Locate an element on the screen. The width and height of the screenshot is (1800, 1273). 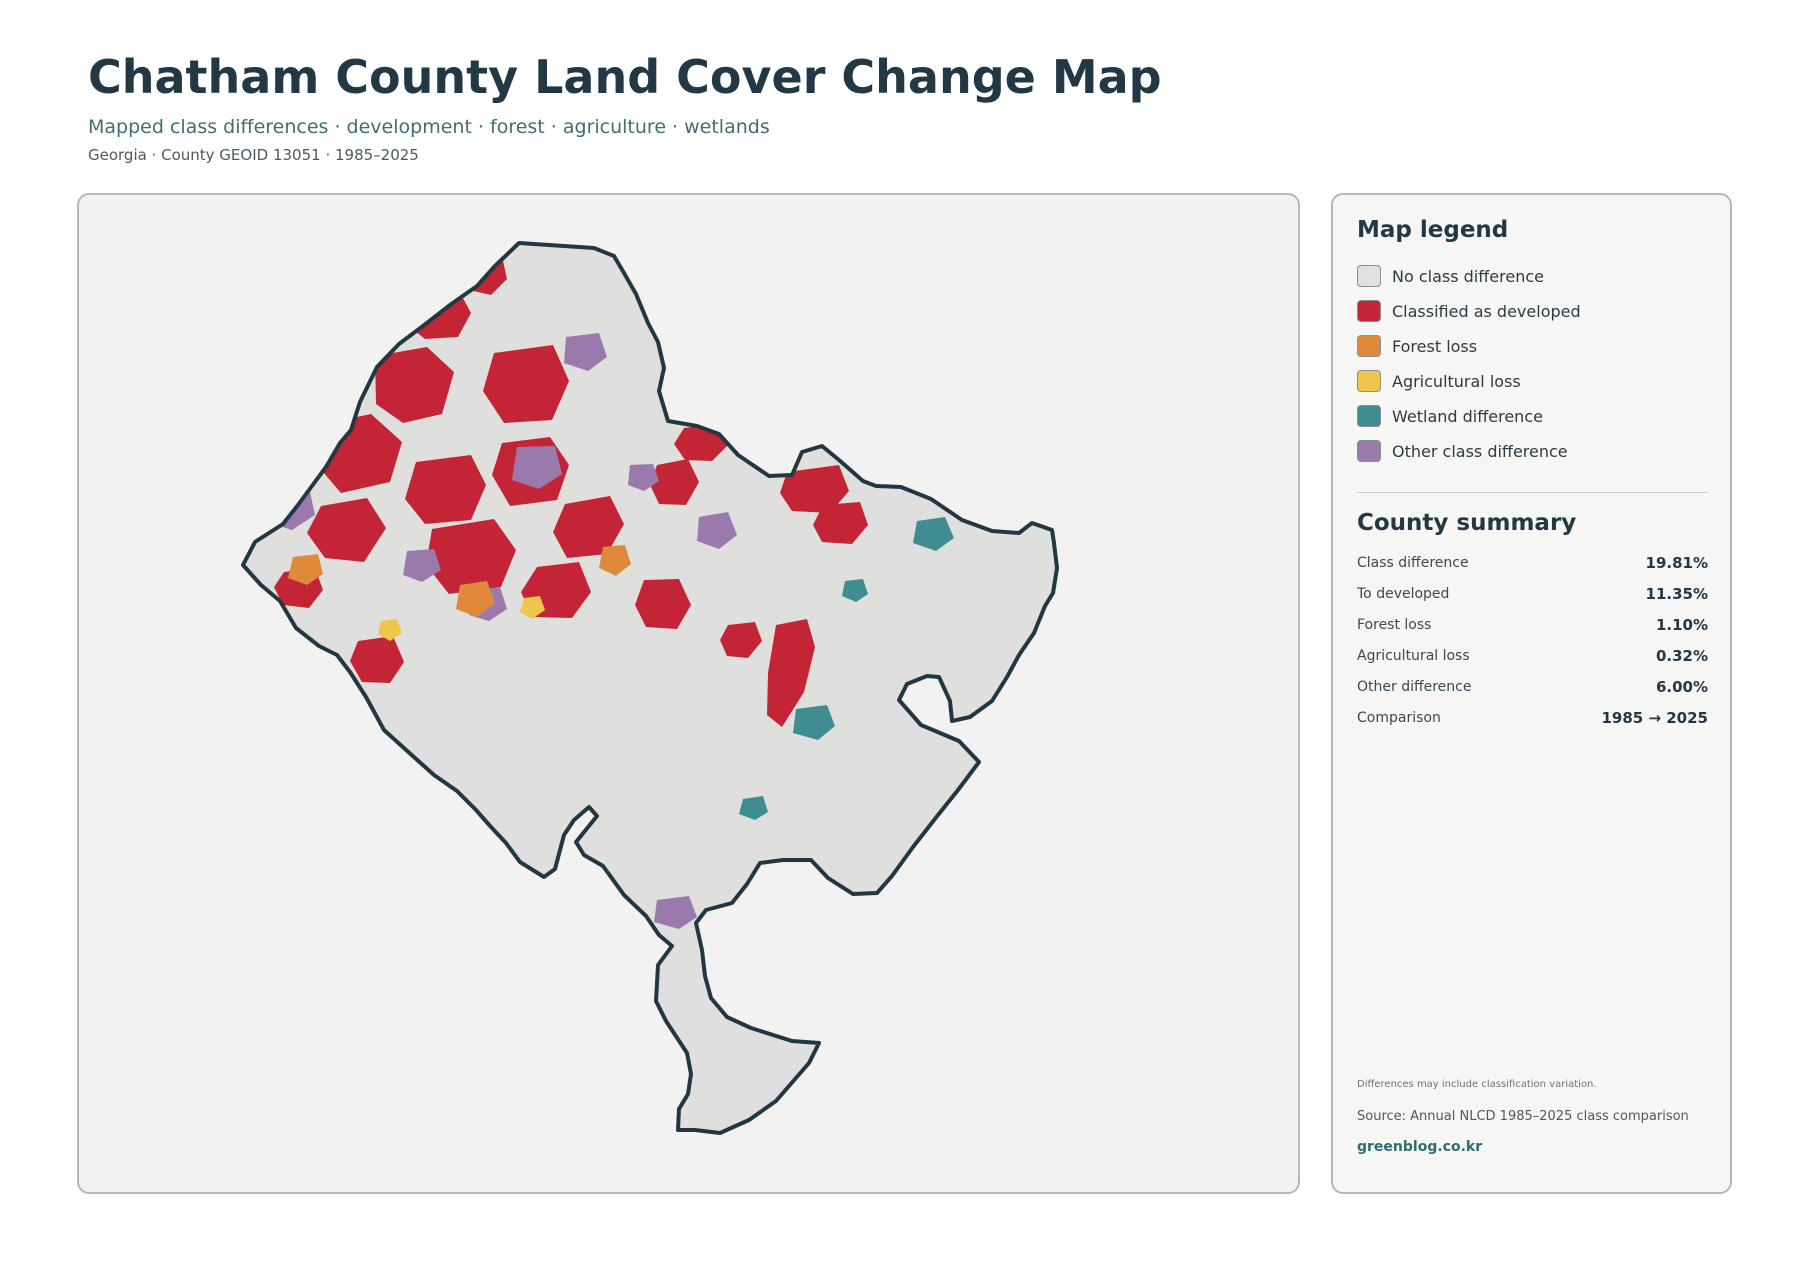
legend-label: Other class difference is located at coordinates (1480, 451).